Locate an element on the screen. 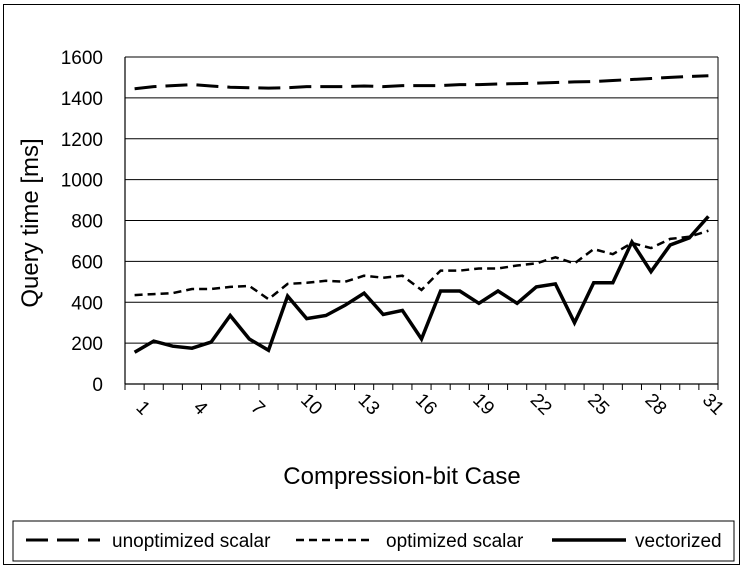 The width and height of the screenshot is (745, 570). y-tick-label: 1000 is located at coordinates (82, 181).